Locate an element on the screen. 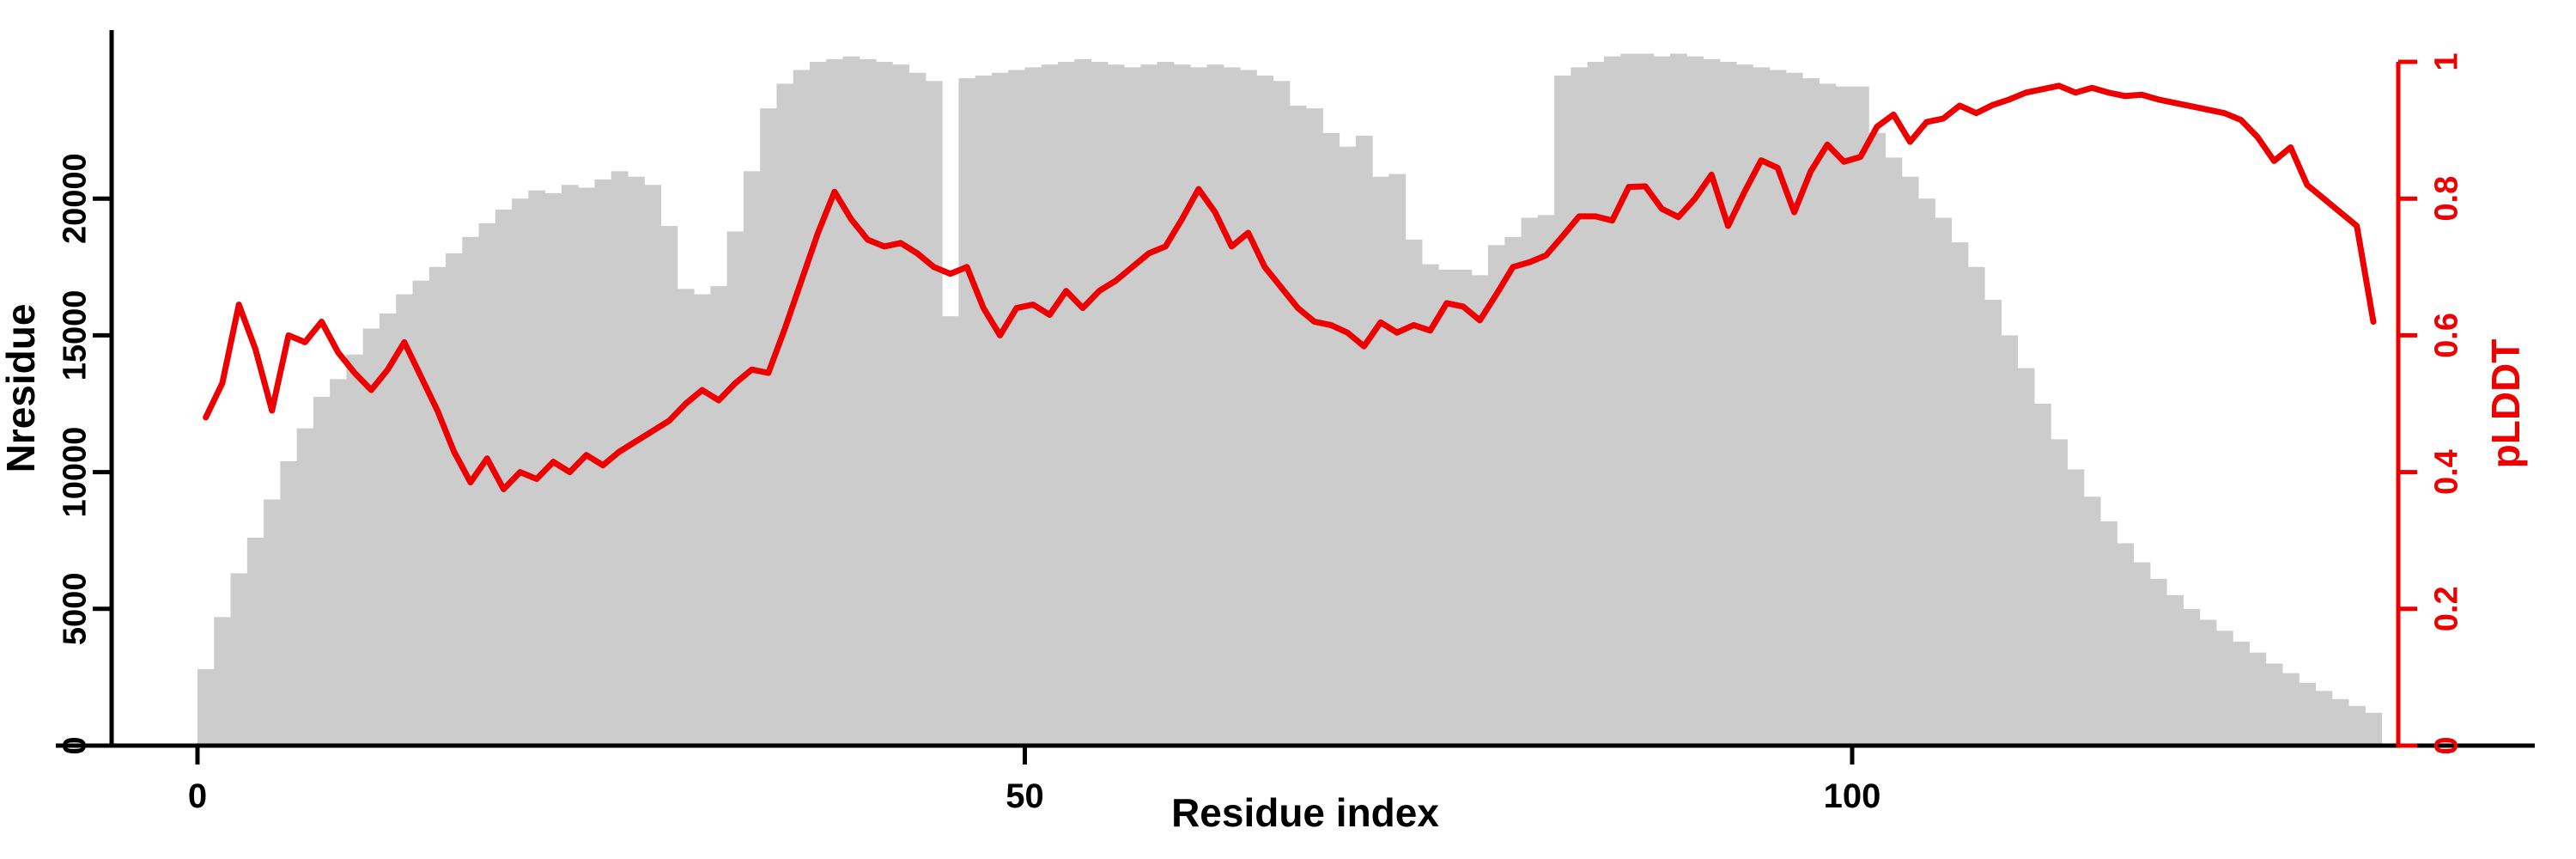 This screenshot has height=859, width=2576. right-axis-tick-label: 0 is located at coordinates (2446, 745).